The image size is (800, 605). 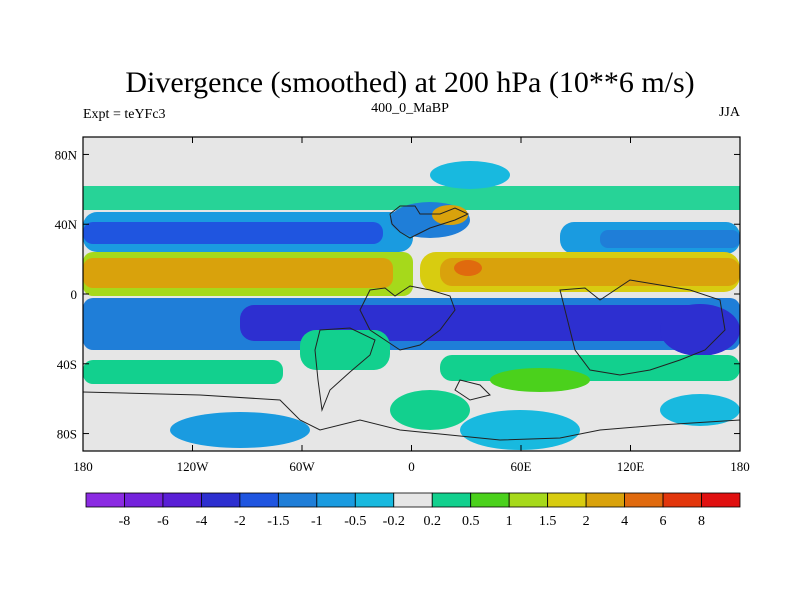 I want to click on x-tick-label: 0, so click(x=411, y=466).